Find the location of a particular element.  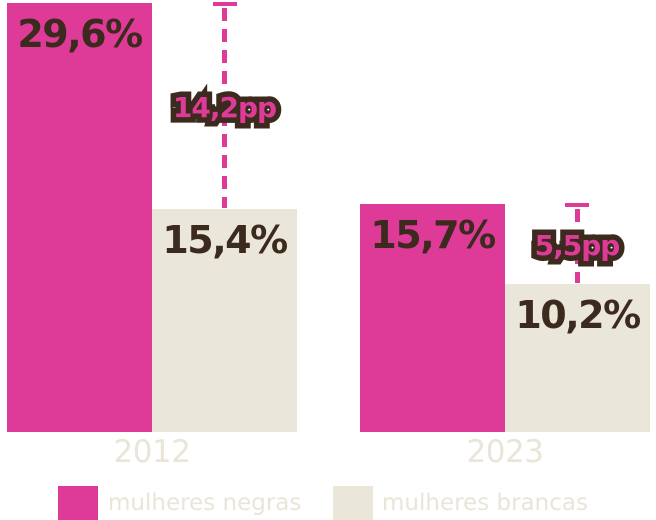

gap-marker-cap-2012 is located at coordinates (224, 4).